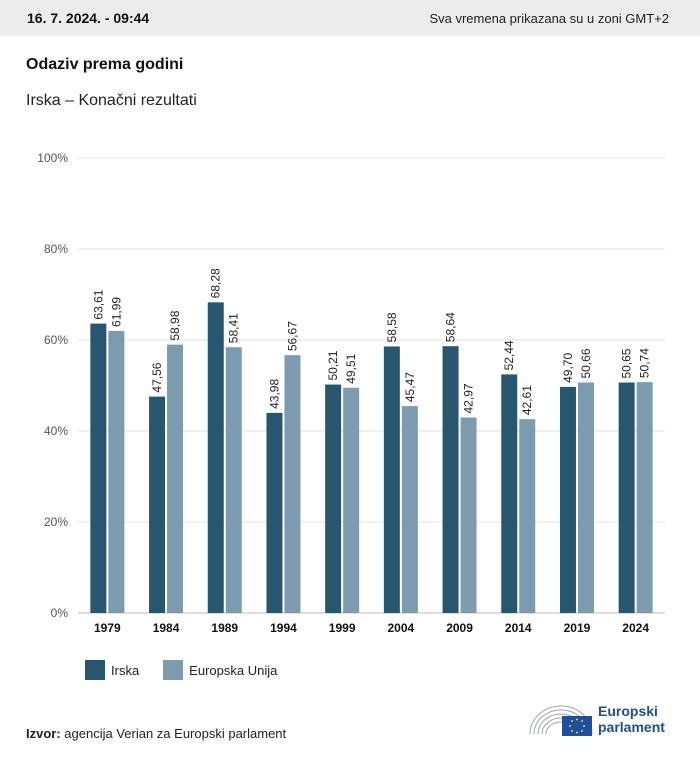 Image resolution: width=700 pixels, height=760 pixels. Describe the element at coordinates (292, 336) in the screenshot. I see `data-label: 56,67` at that location.